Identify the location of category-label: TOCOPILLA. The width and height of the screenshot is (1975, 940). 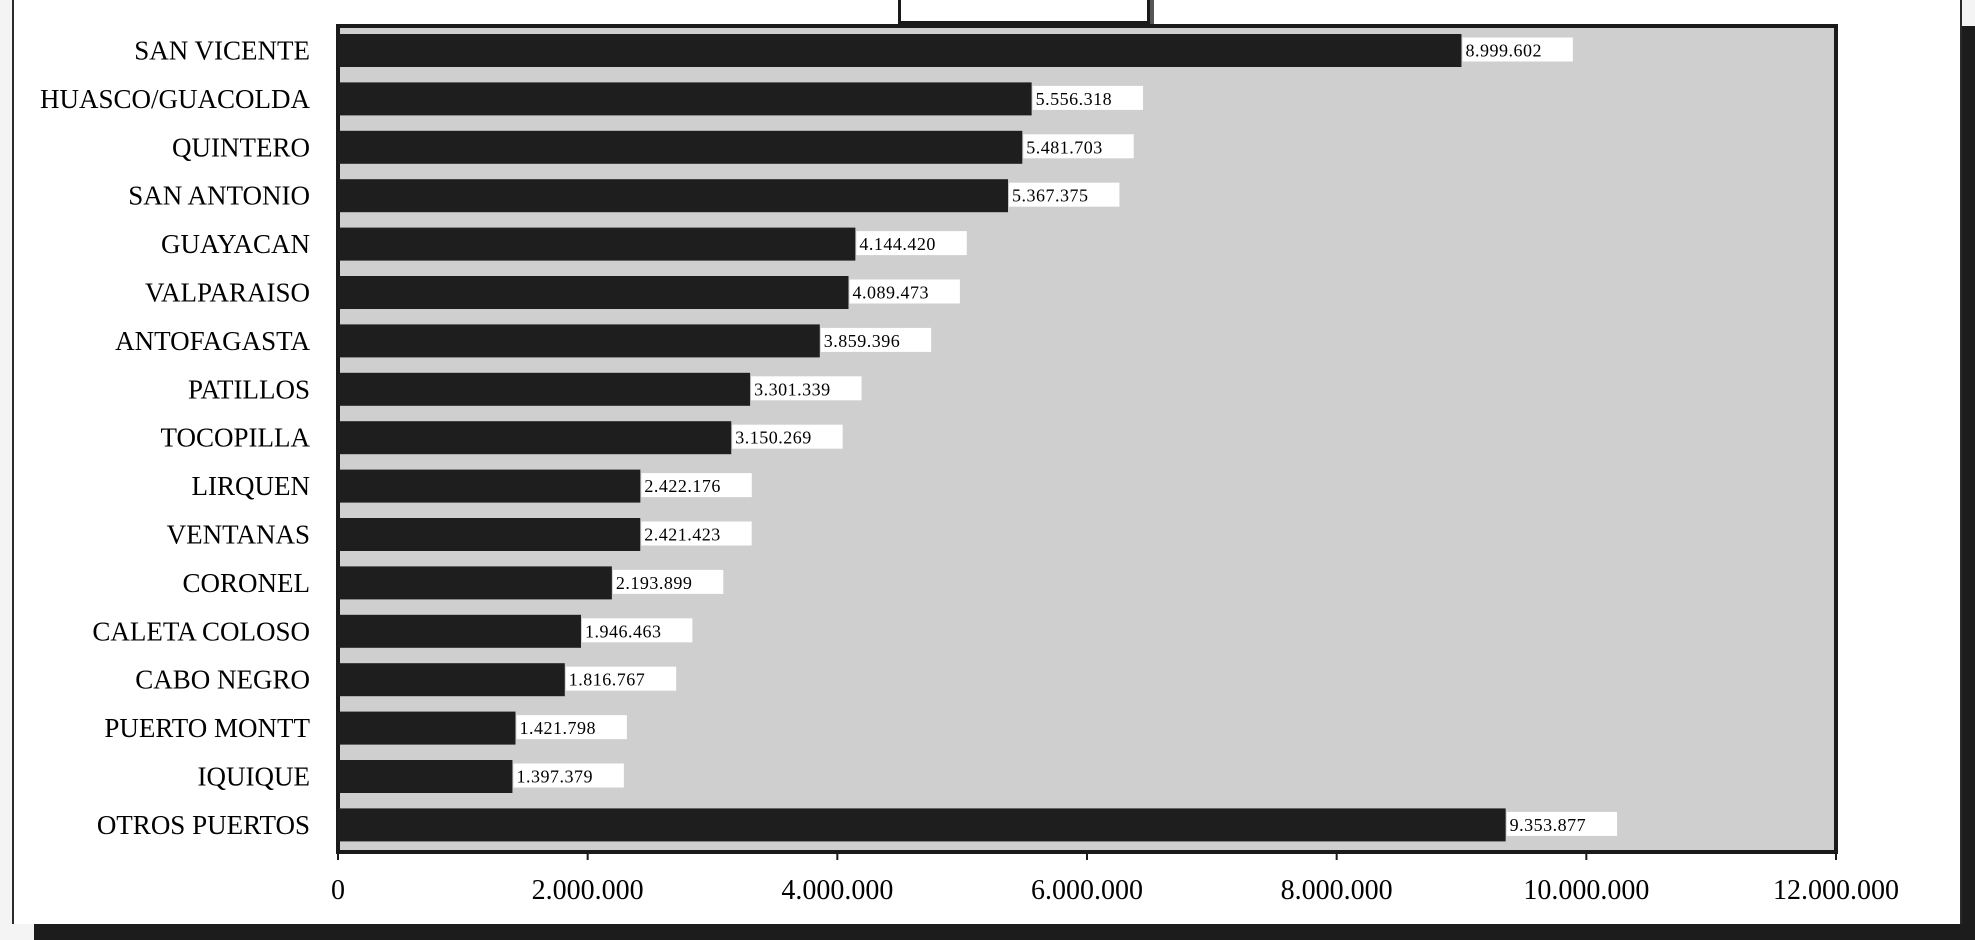
(235, 438).